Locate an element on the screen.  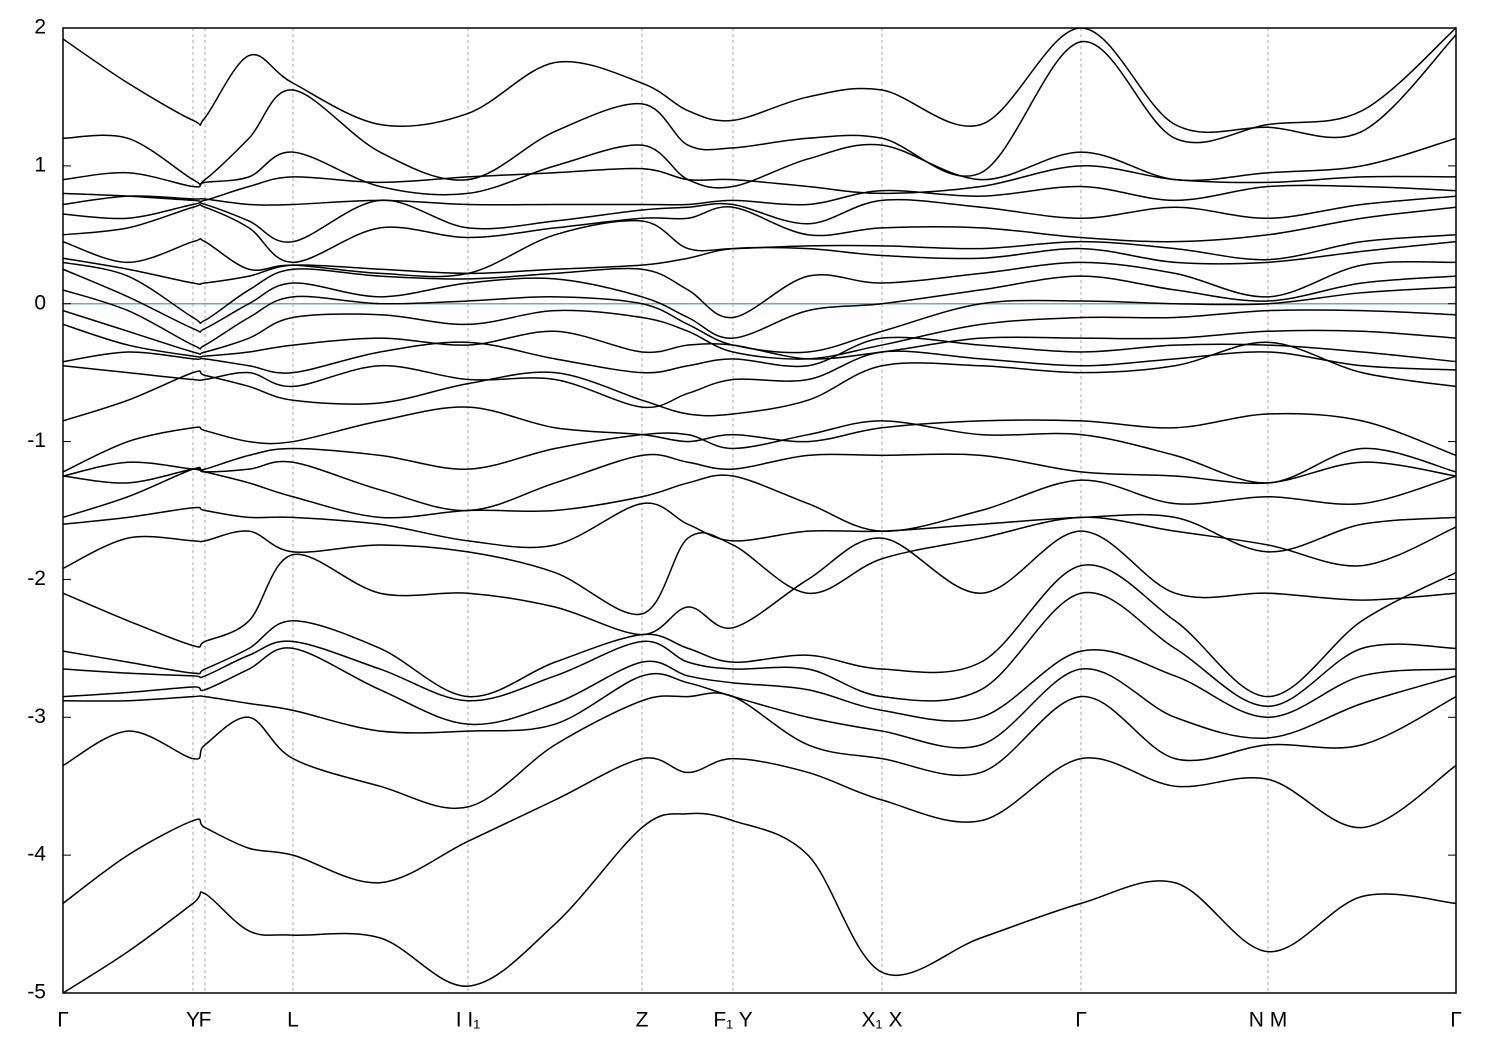
x-tick-label: Y is located at coordinates (193, 1020).